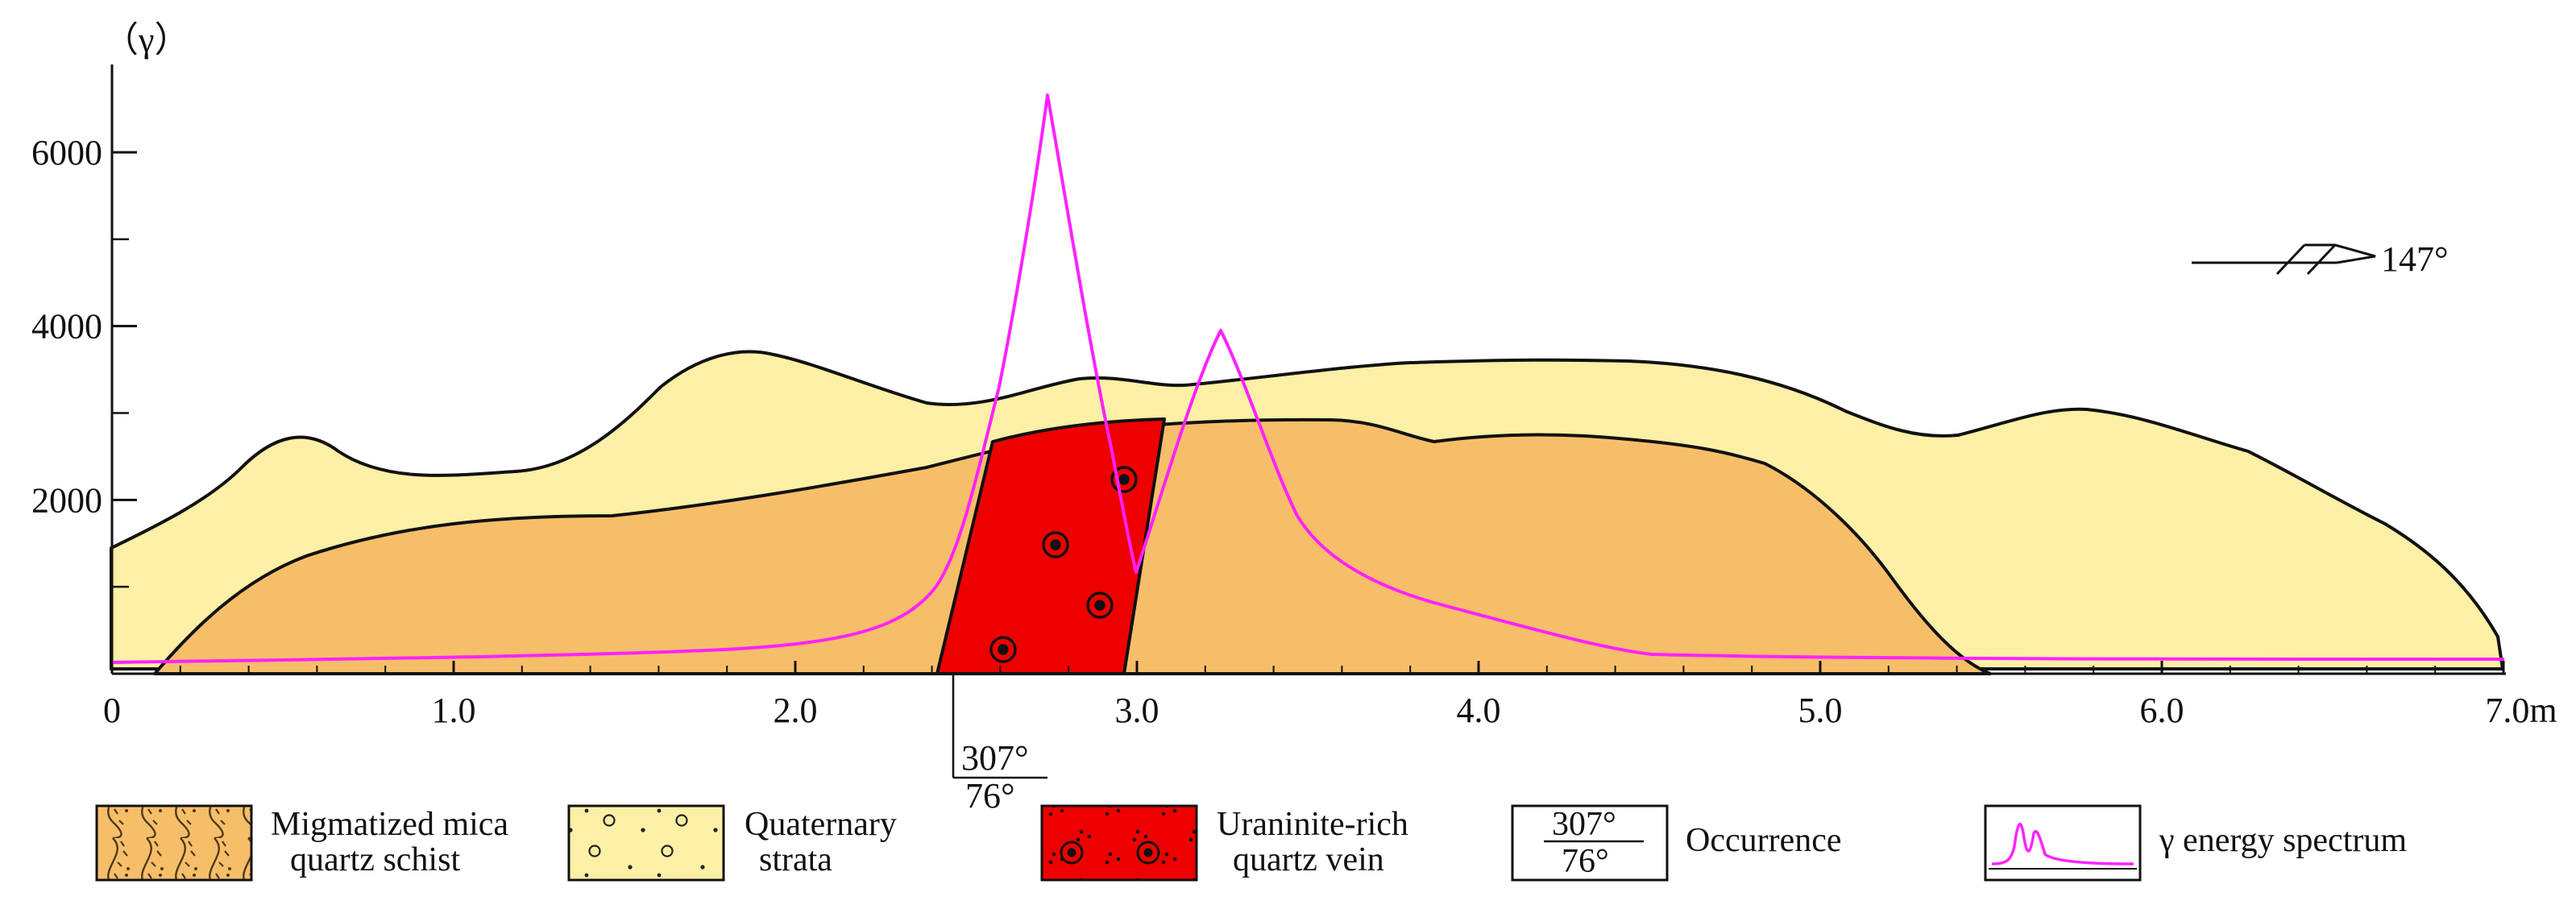 This screenshot has height=905, width=2576. Describe the element at coordinates (2063, 843) in the screenshot. I see `legend-swatch-spectrum` at that location.